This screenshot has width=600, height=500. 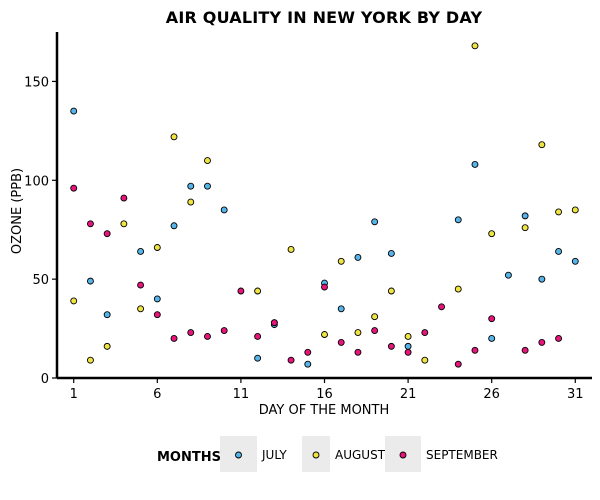 I want to click on legend-swatch-september, so click(x=403, y=455).